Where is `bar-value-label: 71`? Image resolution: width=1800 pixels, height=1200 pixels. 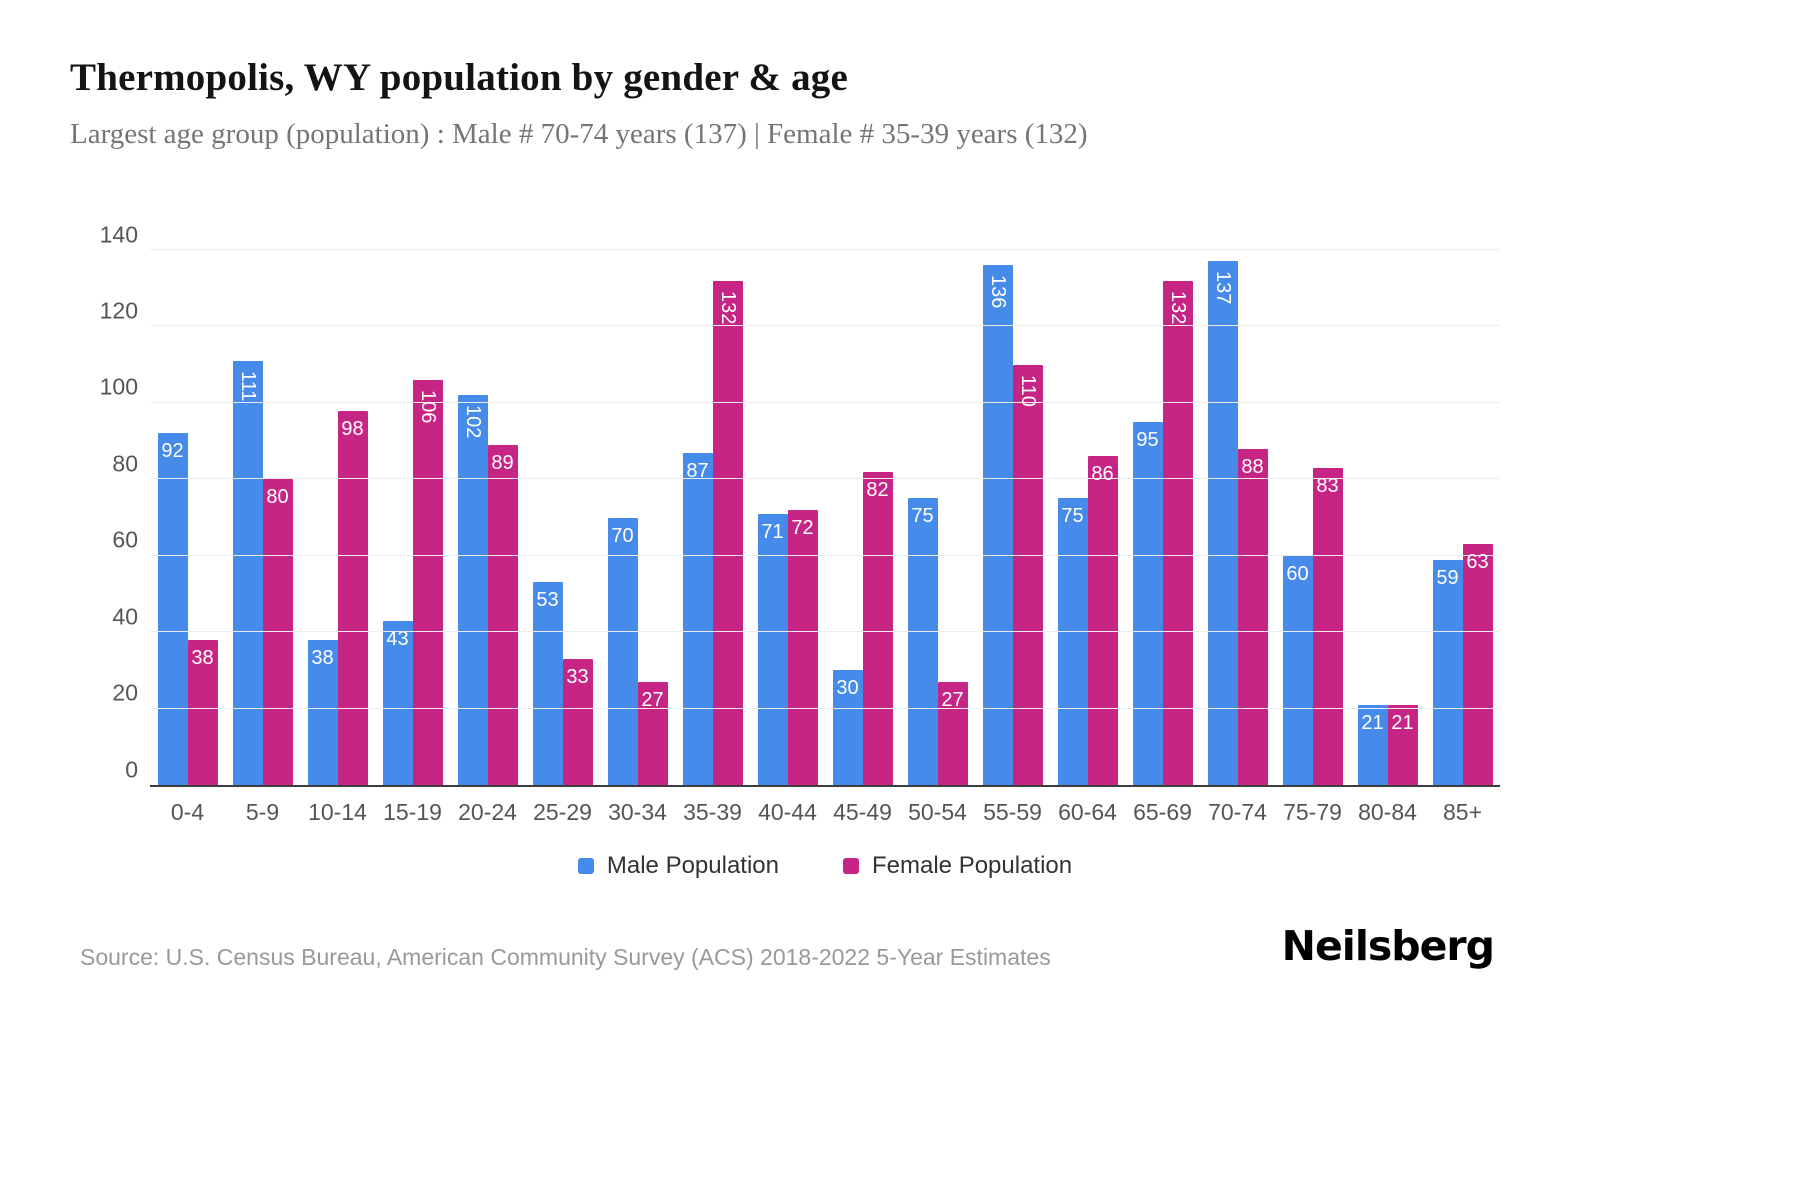 bar-value-label: 71 is located at coordinates (772, 531).